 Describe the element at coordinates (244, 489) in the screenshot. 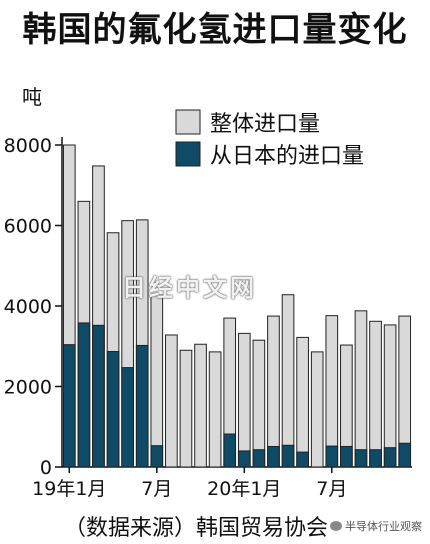

I see `x-tick-label: 20年1月` at that location.